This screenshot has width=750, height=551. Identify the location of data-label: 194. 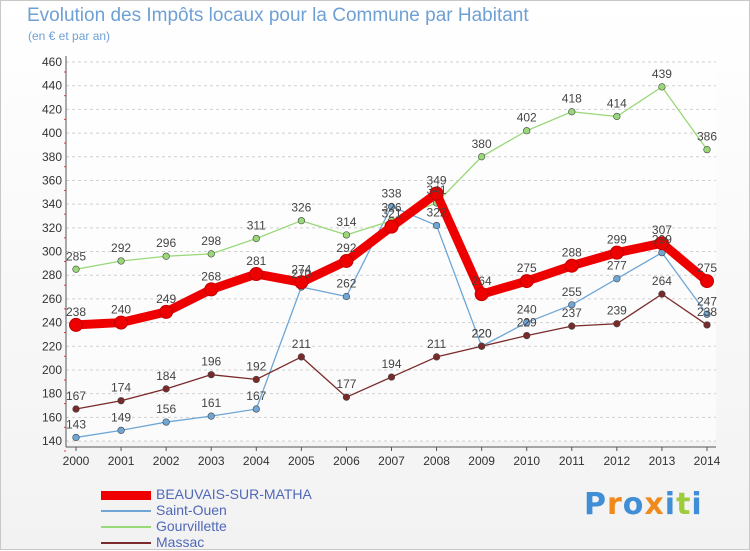
(391, 364).